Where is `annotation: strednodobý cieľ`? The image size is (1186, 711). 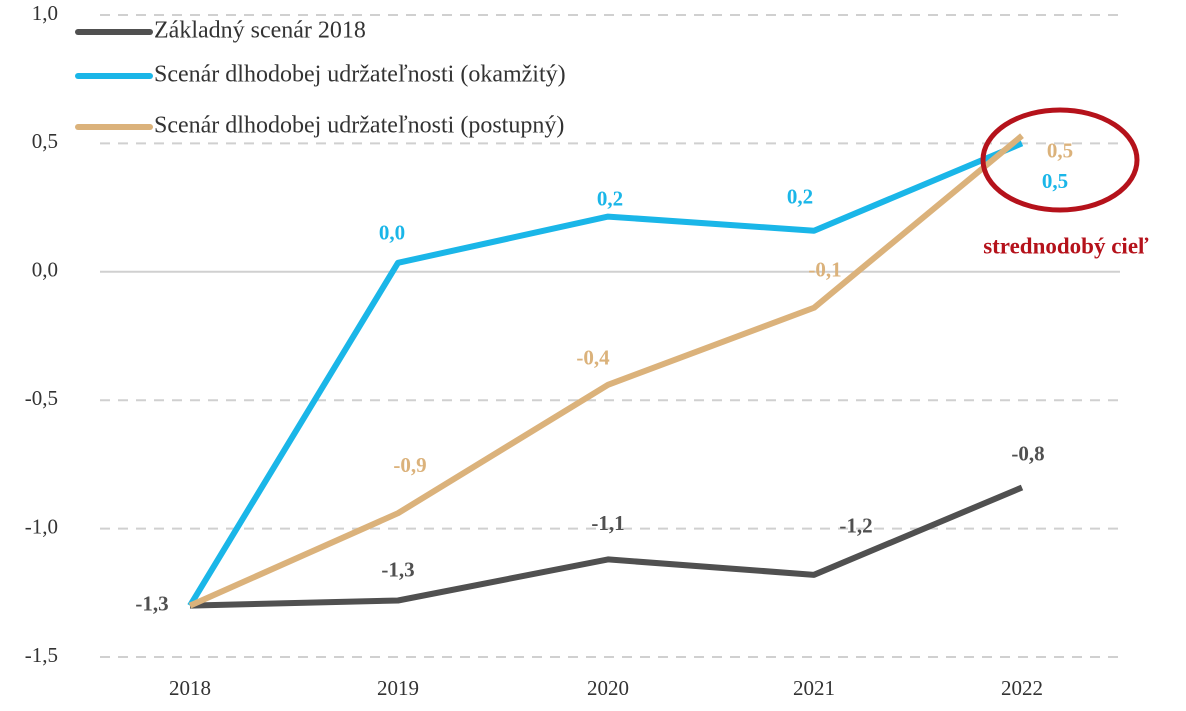
annotation: strednodobý cieľ is located at coordinates (1066, 245).